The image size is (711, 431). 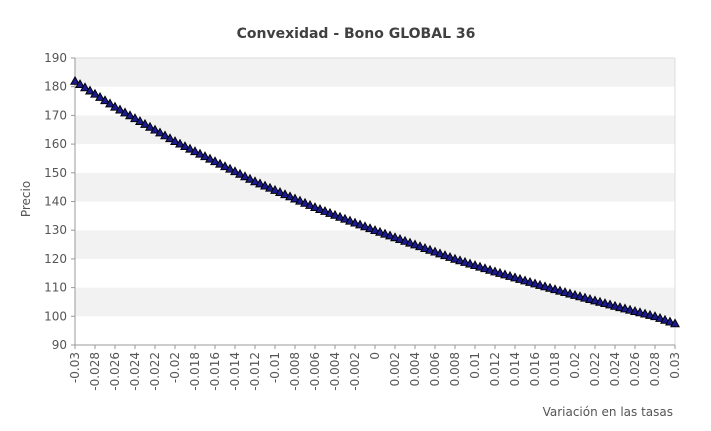 What do you see at coordinates (55, 87) in the screenshot?
I see `y-tick-label: 180` at bounding box center [55, 87].